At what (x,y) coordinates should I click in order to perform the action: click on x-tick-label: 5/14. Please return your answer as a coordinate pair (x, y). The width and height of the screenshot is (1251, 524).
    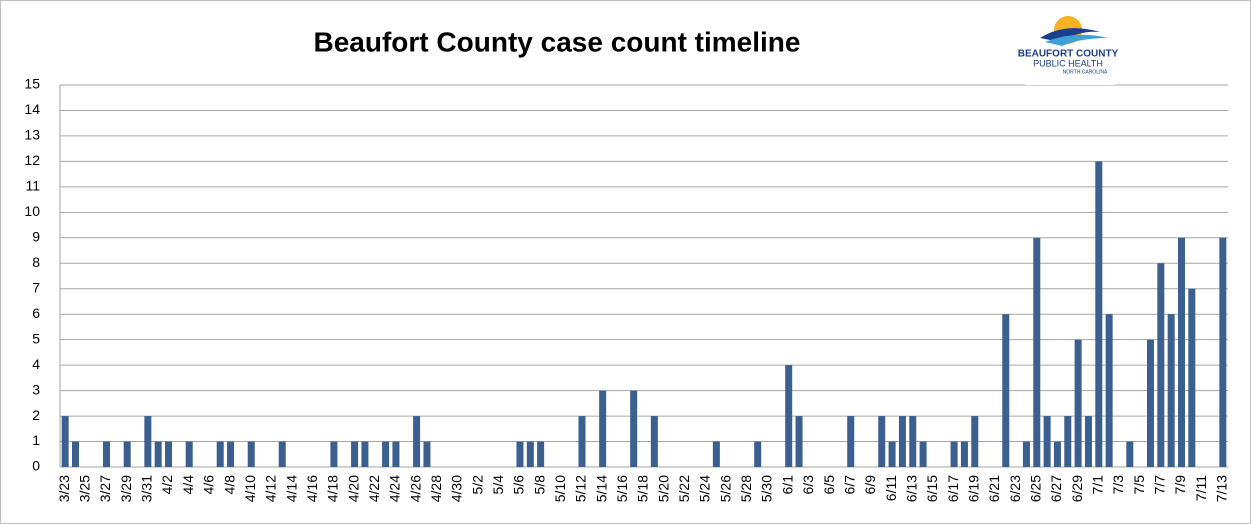
    Looking at the image, I should click on (601, 488).